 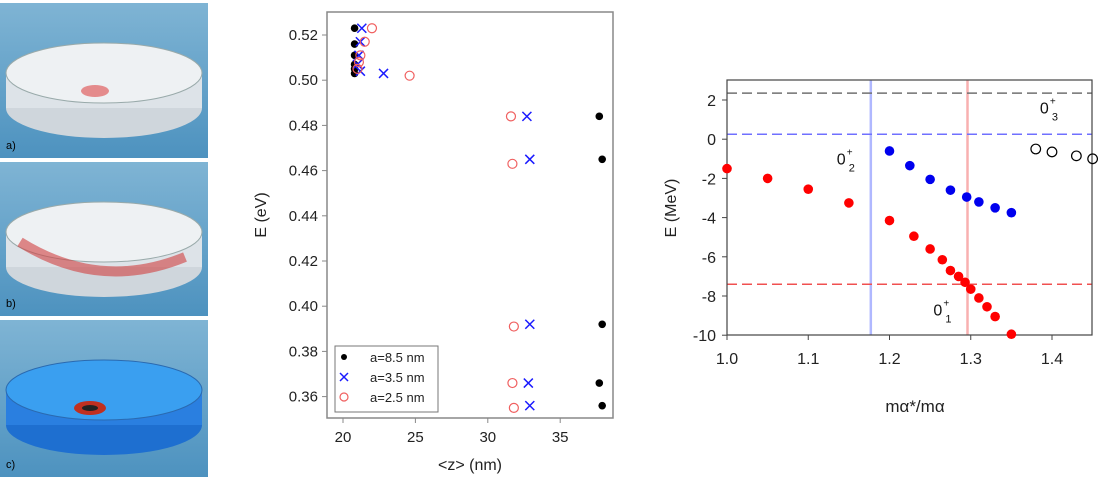 I want to click on y-tick-label: -10, so click(x=704, y=336).